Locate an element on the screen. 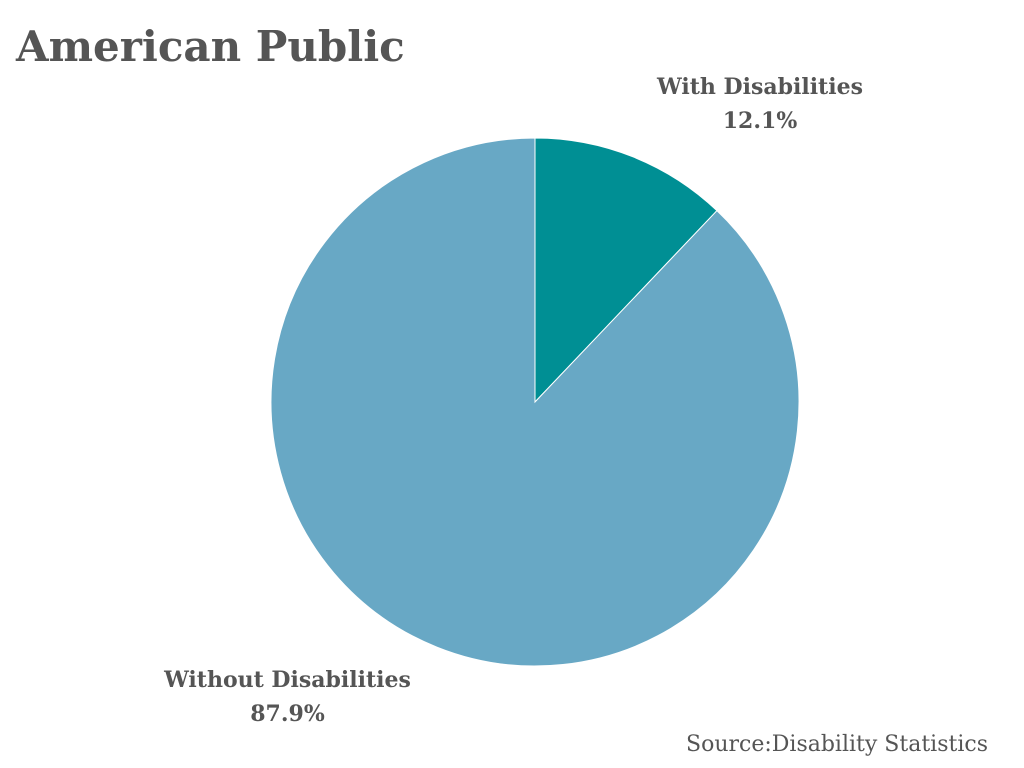  source-note: Source:Disability Statistics is located at coordinates (837, 744).